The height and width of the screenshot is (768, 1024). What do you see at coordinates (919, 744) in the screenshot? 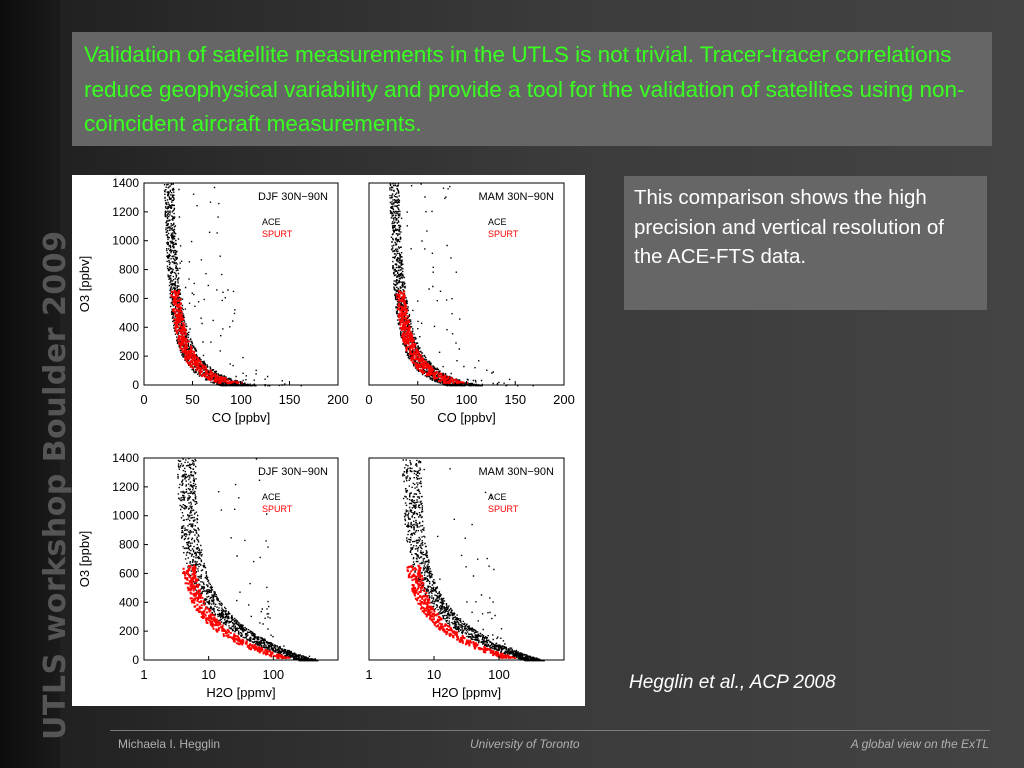
I see `footer-talk-title: A global view on the ExTL` at bounding box center [919, 744].